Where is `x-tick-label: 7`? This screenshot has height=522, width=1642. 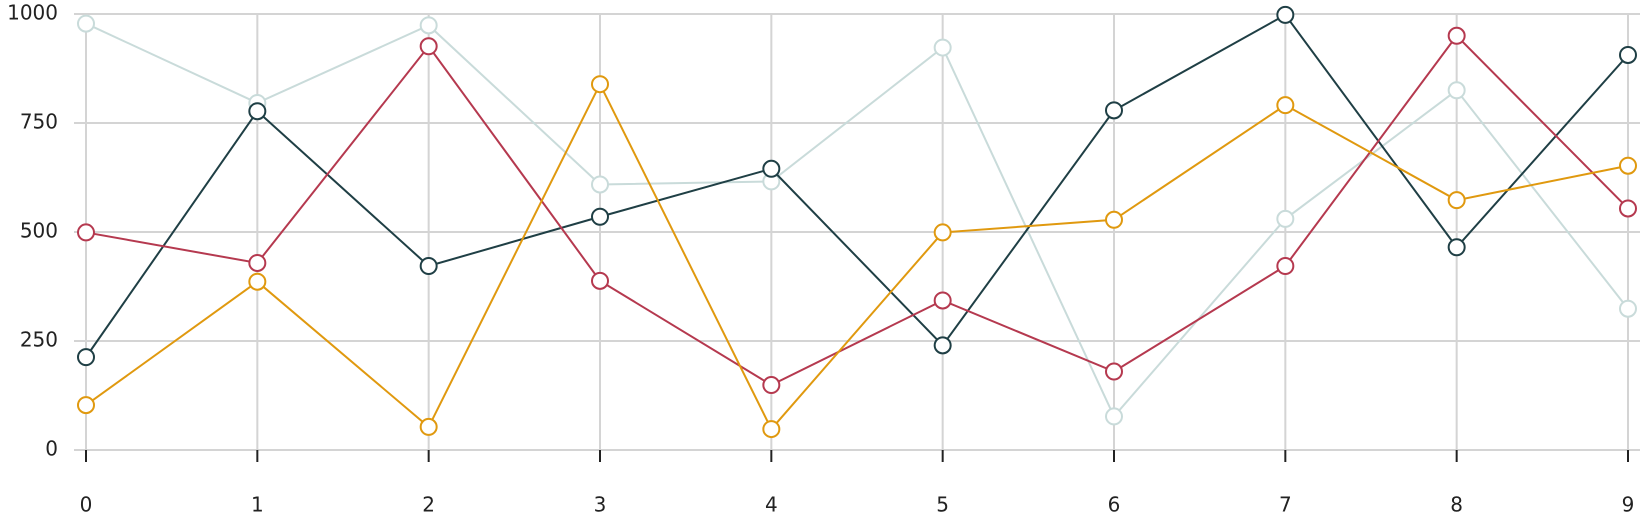 x-tick-label: 7 is located at coordinates (1285, 505).